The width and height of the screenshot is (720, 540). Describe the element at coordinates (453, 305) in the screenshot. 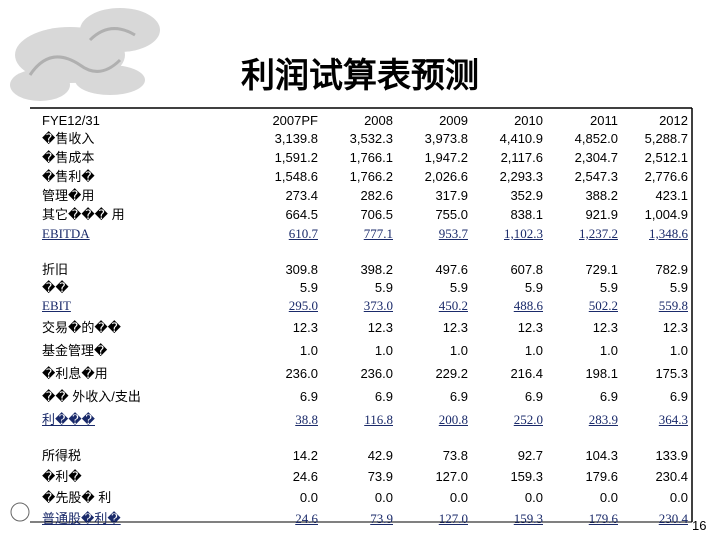

I see `table-cell: 450.2` at that location.